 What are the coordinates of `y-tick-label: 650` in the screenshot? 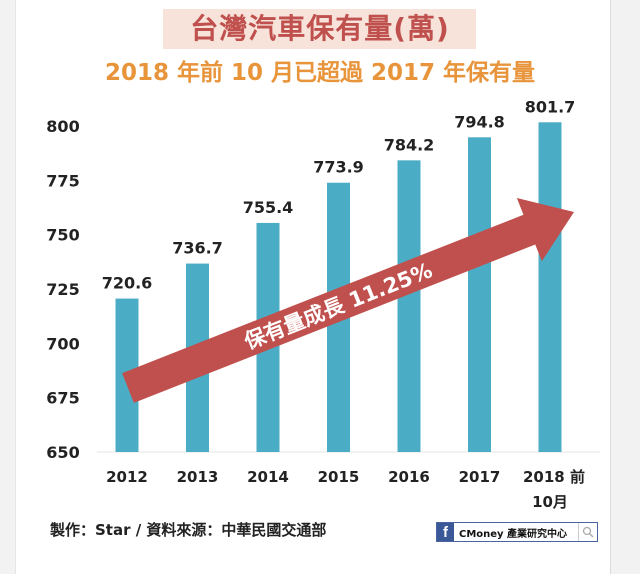 It's located at (62, 452).